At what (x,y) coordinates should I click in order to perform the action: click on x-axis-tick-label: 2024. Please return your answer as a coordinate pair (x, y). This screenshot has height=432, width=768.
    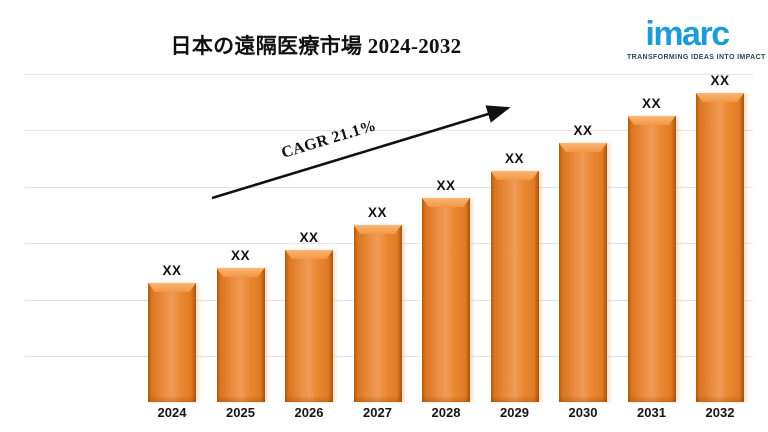
    Looking at the image, I should click on (172, 412).